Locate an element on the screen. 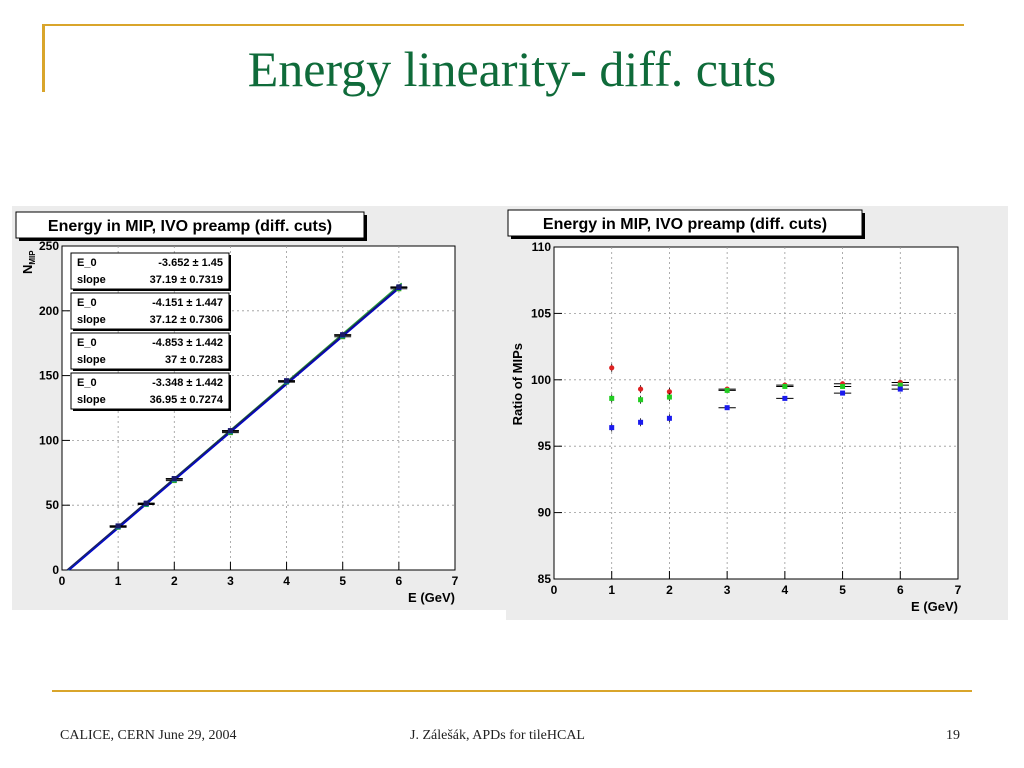  stat-value-slope: 37 ± 0.7283 is located at coordinates (194, 360).